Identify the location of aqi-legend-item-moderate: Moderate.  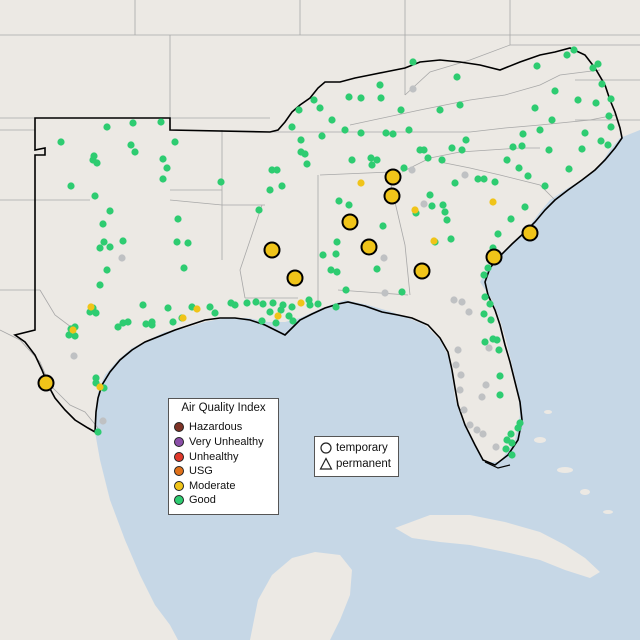
(204, 486).